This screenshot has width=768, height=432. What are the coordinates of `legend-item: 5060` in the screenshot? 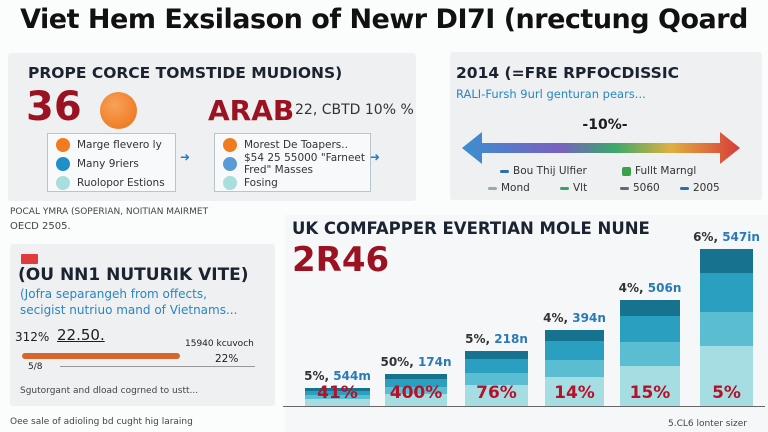 It's located at (640, 188).